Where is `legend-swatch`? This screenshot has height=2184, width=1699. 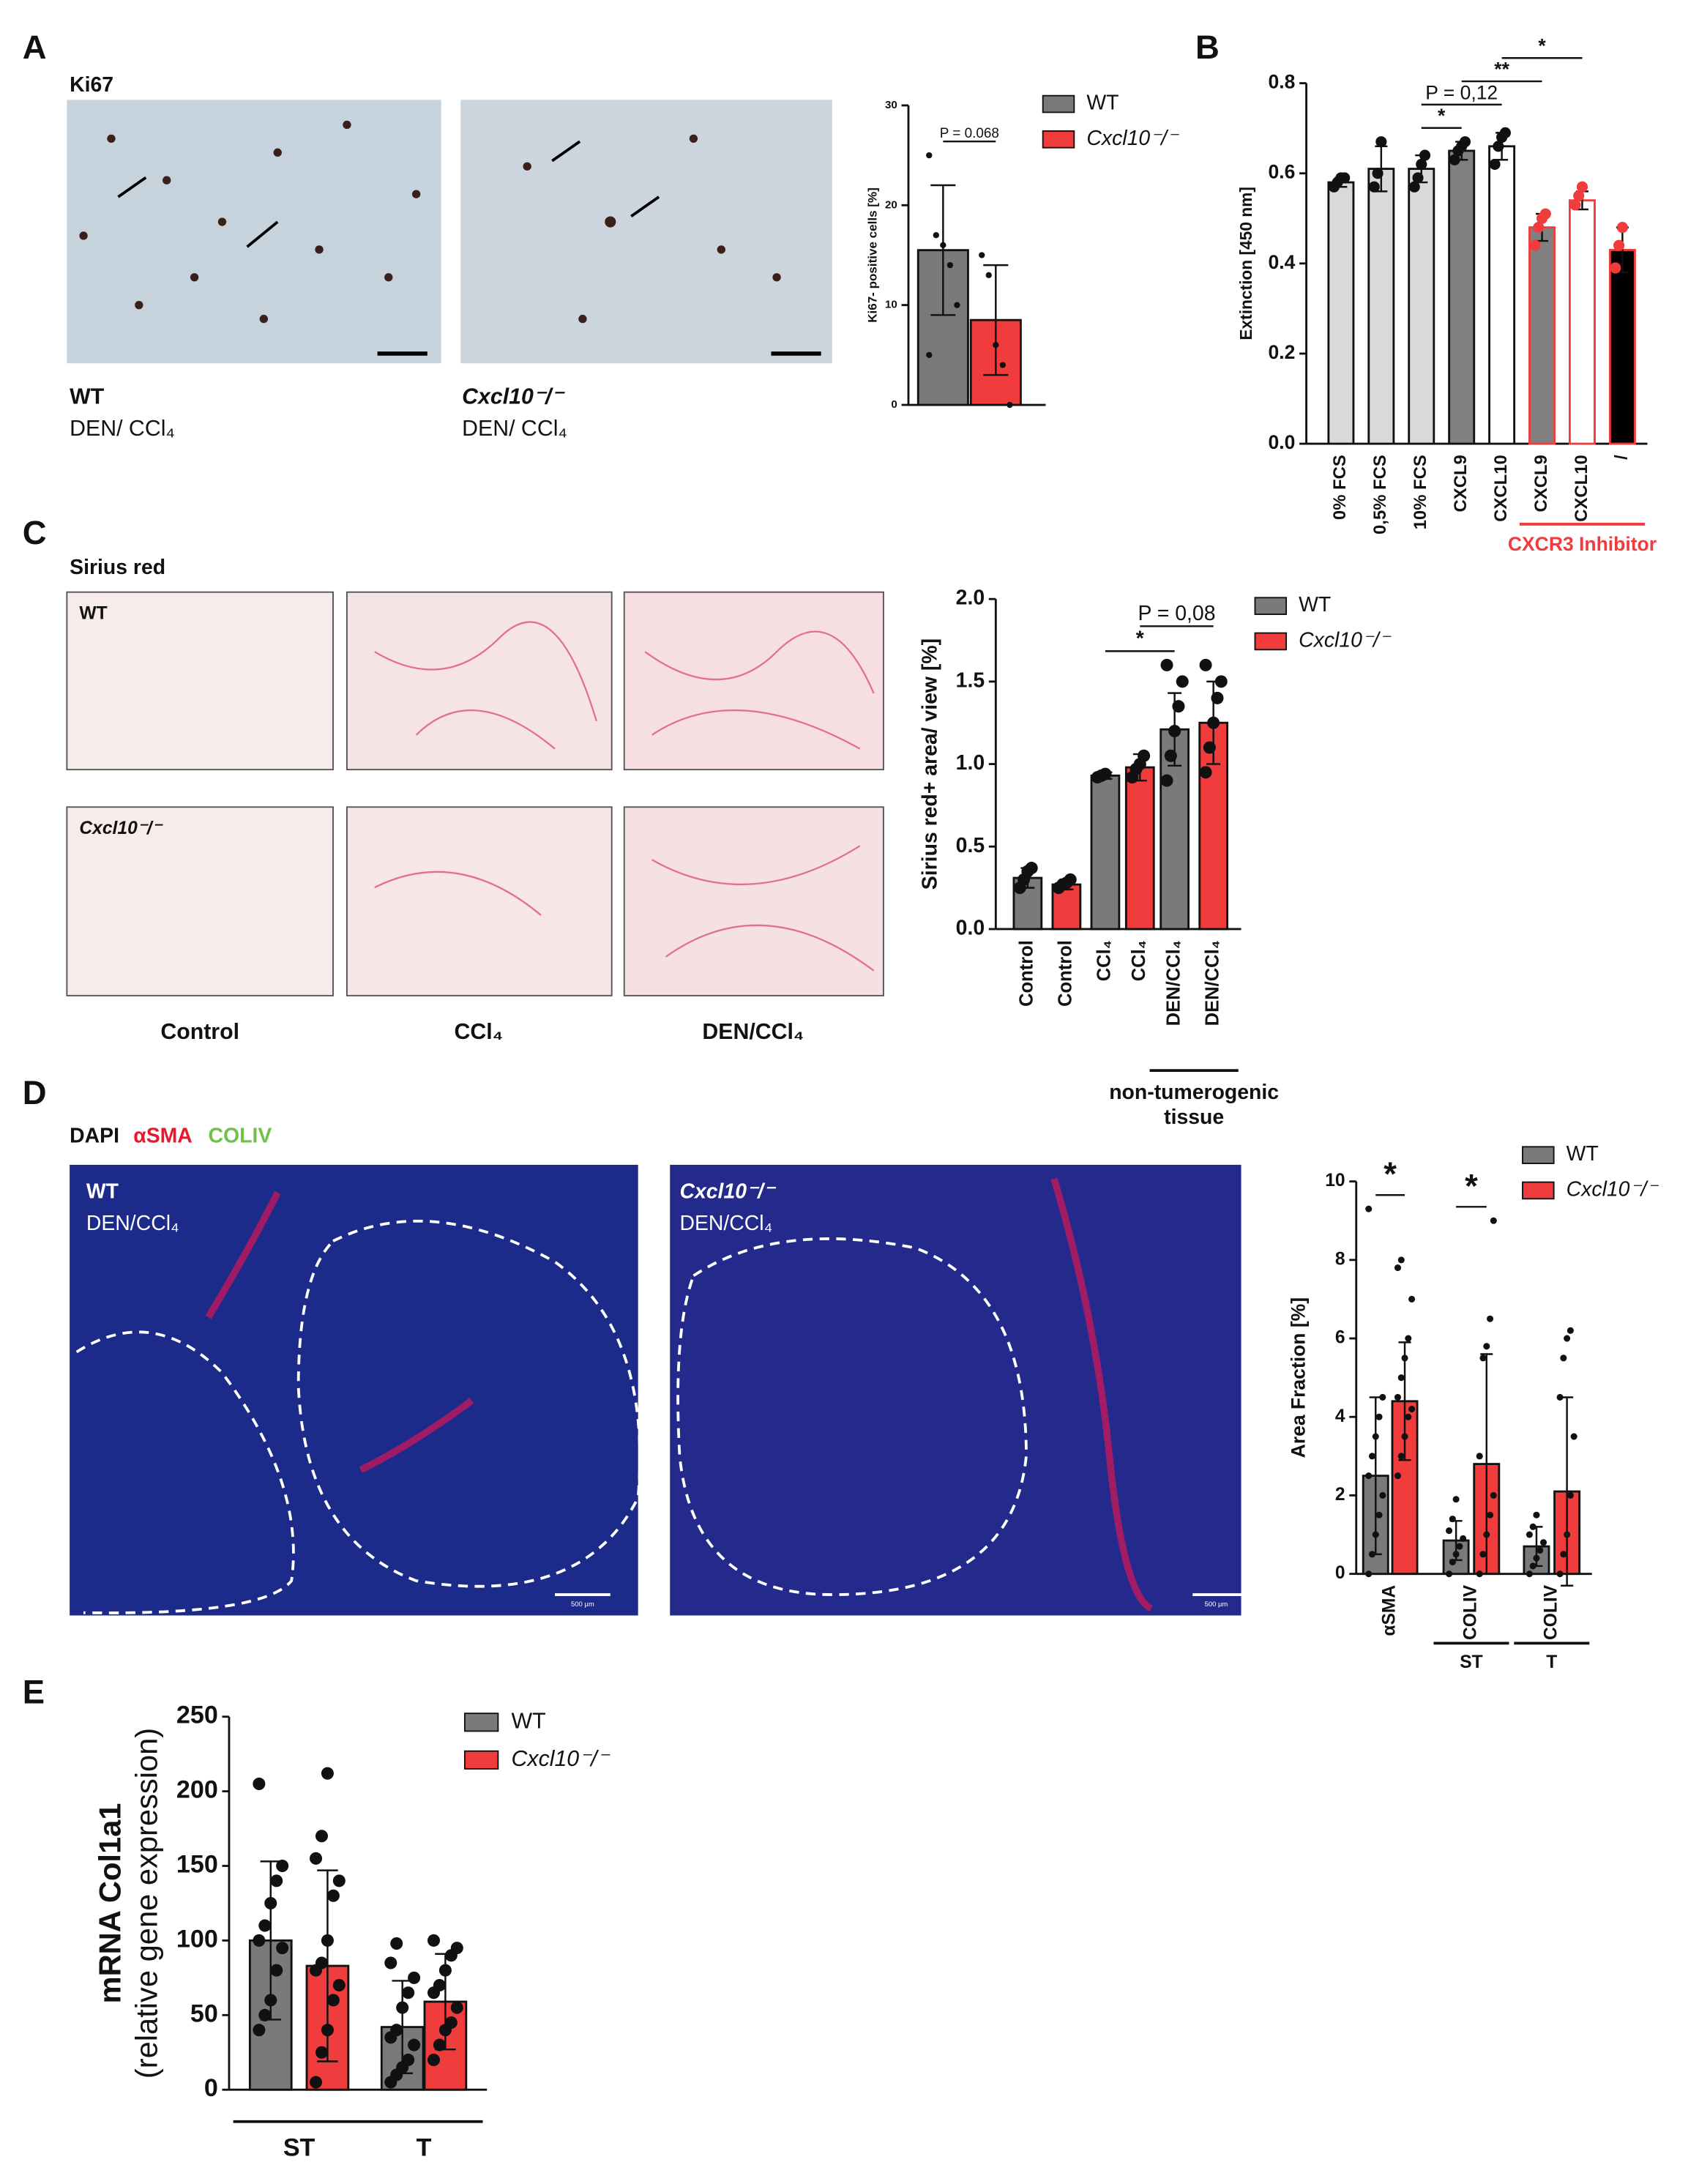
legend-swatch is located at coordinates (1538, 1155).